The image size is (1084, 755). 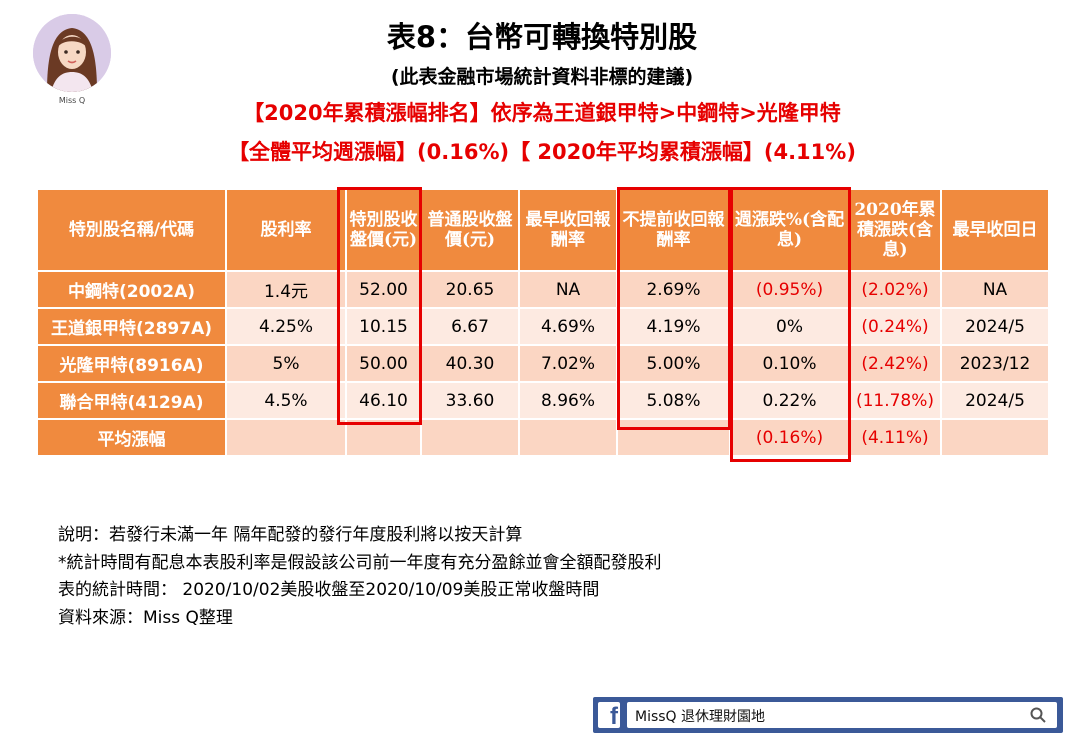 What do you see at coordinates (131, 363) in the screenshot?
I see `row-name: 光隆甲特(8916A)` at bounding box center [131, 363].